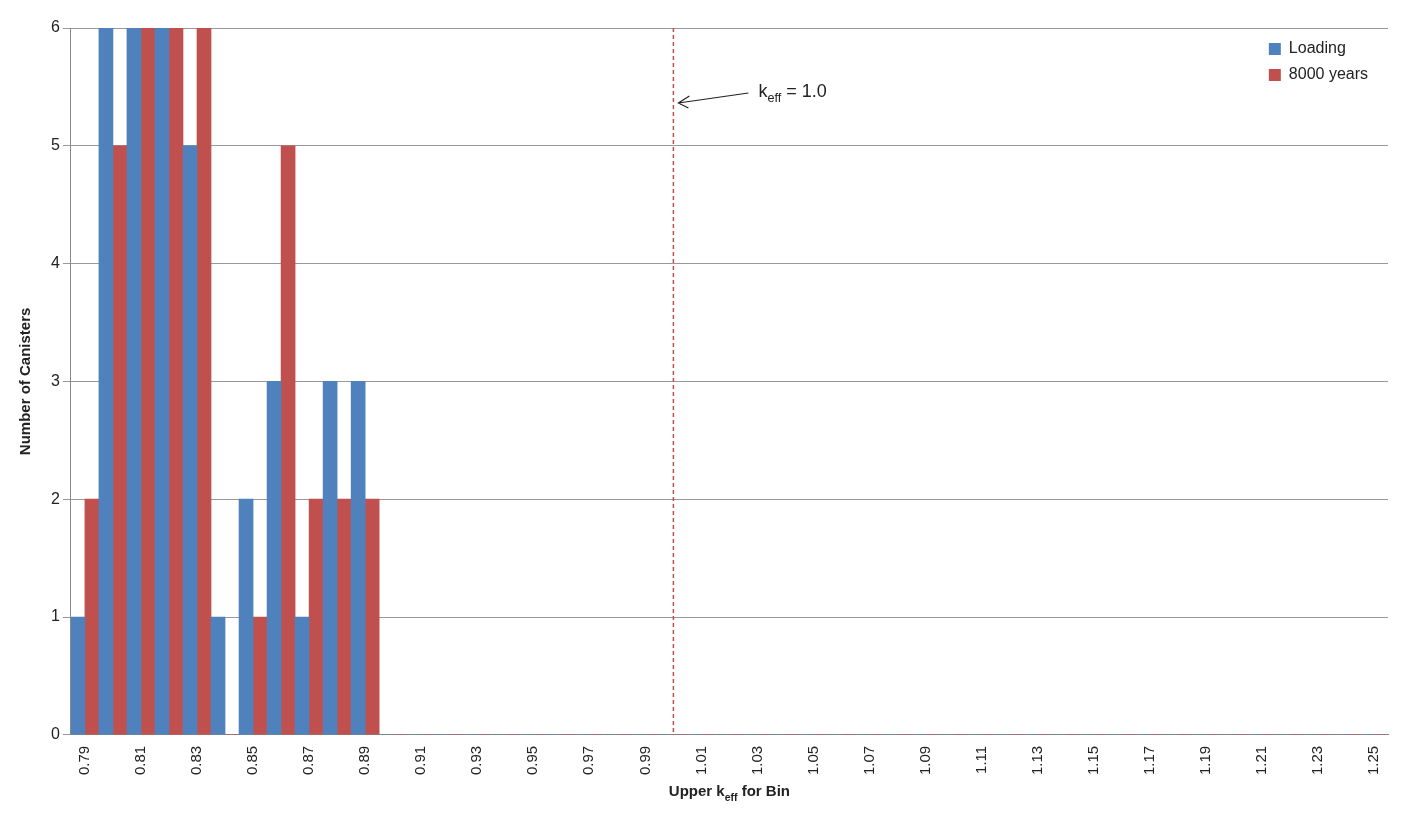  I want to click on y-tick-label: 1, so click(55, 616).